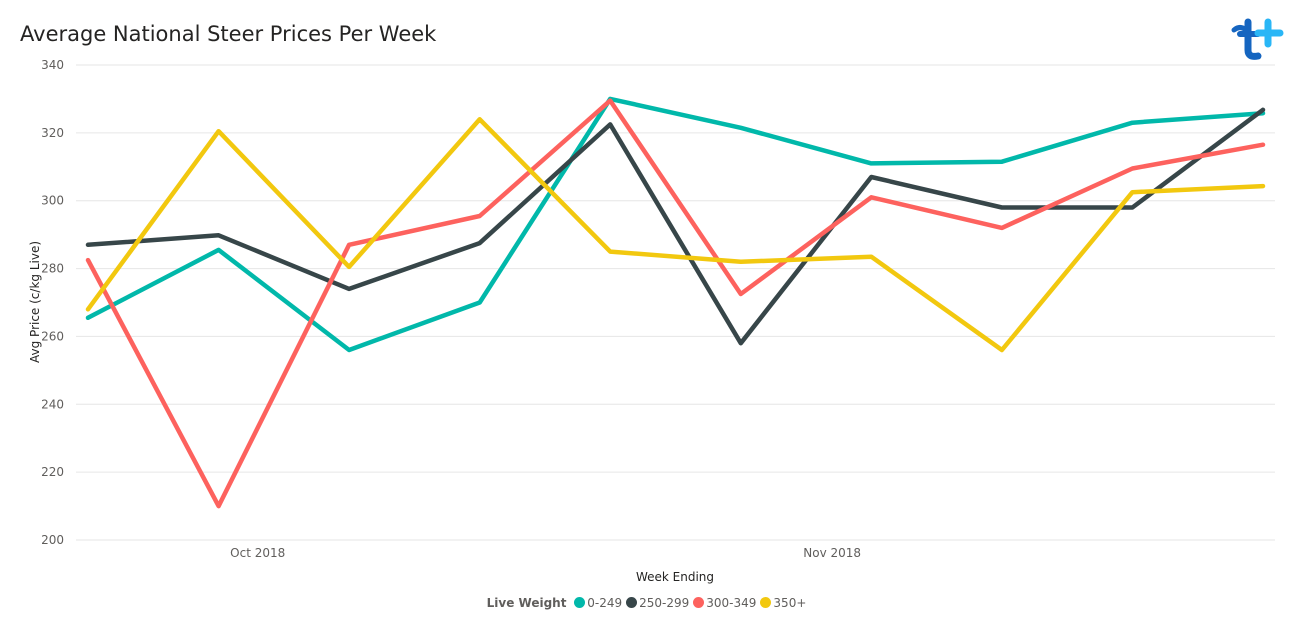 The image size is (1297, 642). Describe the element at coordinates (52, 336) in the screenshot. I see `y-tick-label: 260` at that location.